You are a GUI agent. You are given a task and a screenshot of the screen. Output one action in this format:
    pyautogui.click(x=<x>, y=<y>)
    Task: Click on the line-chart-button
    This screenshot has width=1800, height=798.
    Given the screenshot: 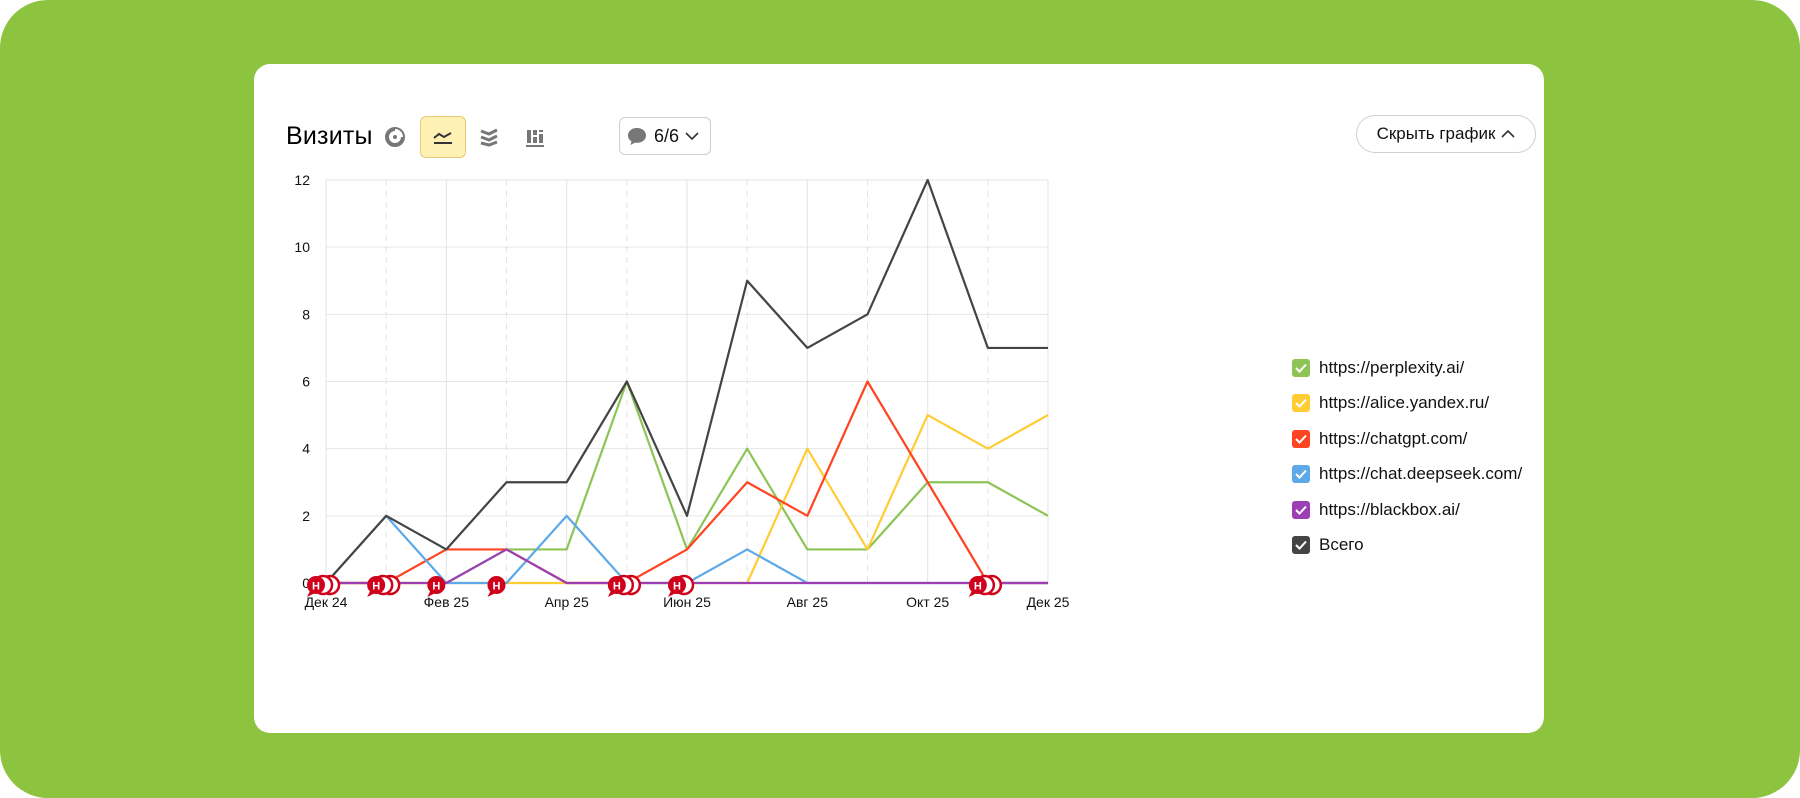 What is the action you would take?
    pyautogui.click(x=443, y=137)
    